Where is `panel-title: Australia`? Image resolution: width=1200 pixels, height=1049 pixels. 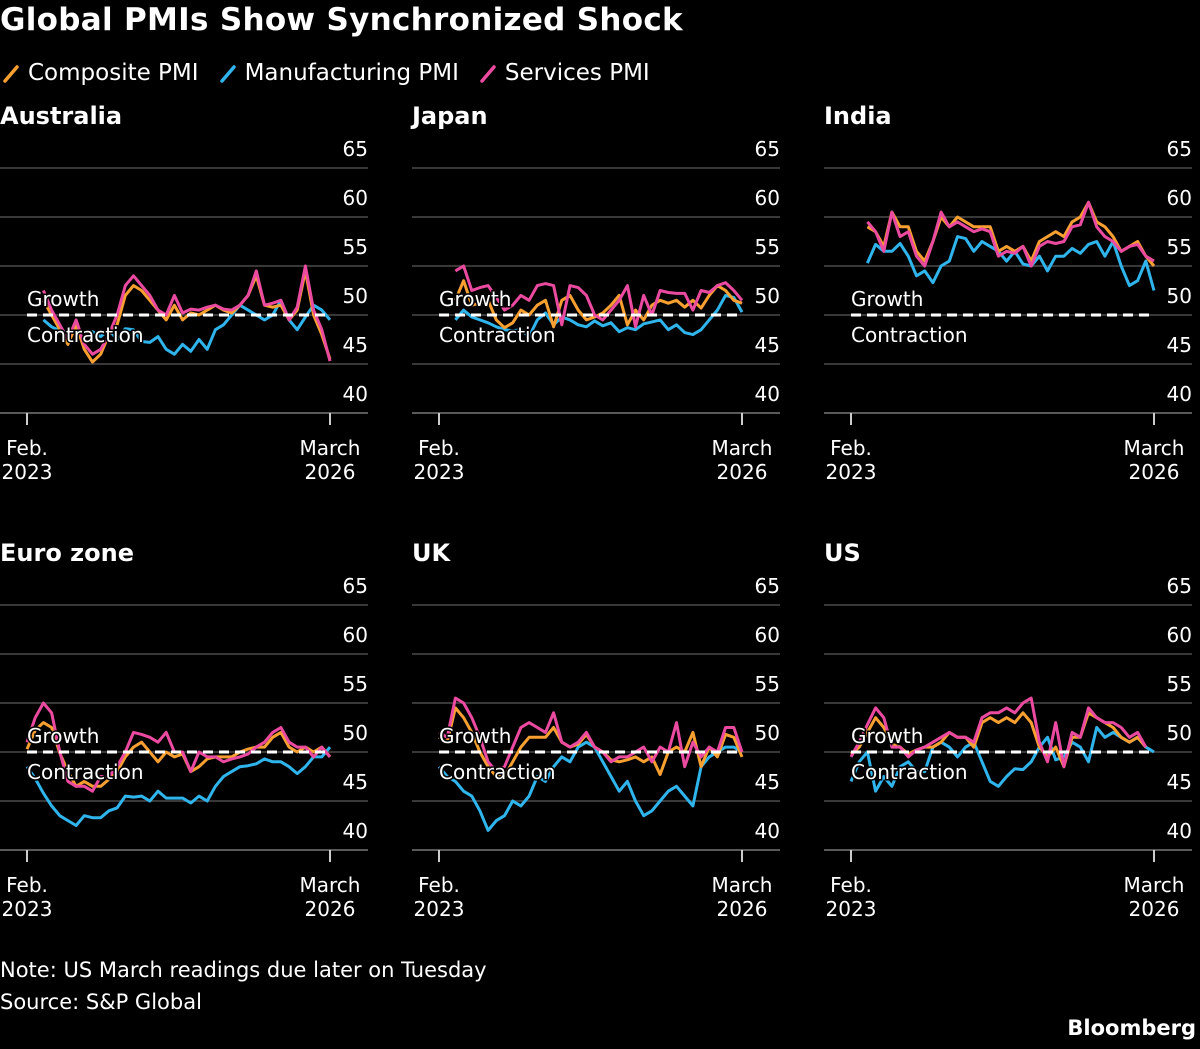
panel-title: Australia is located at coordinates (61, 116).